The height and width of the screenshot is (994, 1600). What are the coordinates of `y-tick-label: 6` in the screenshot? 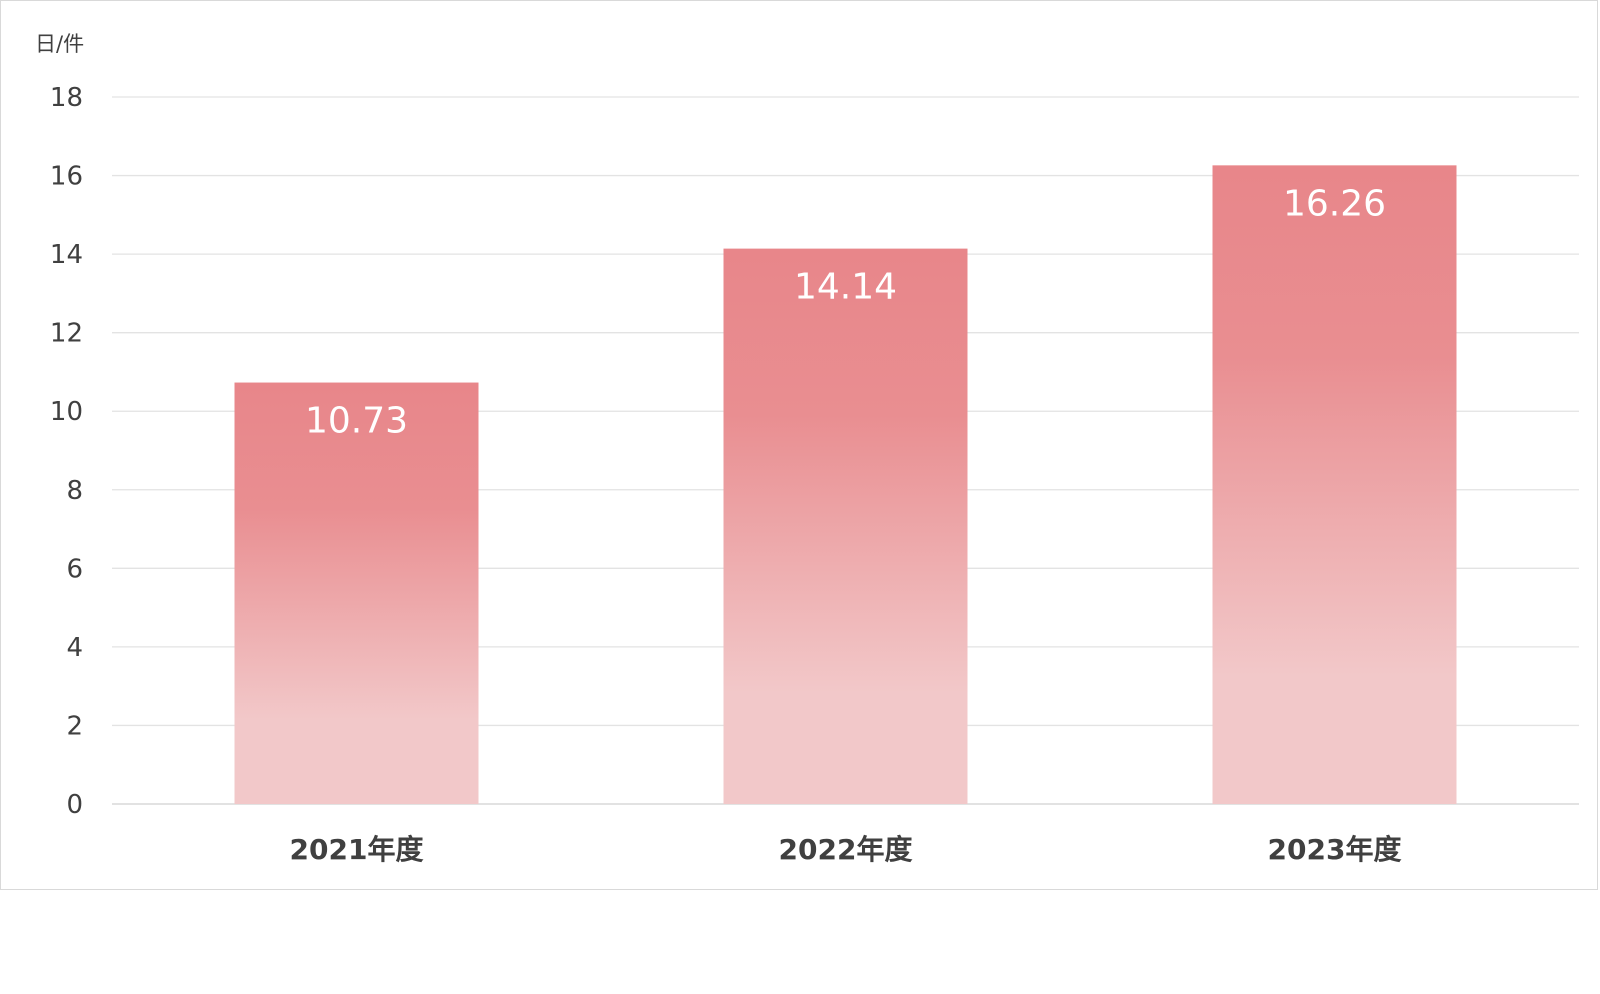 It's located at (74, 569).